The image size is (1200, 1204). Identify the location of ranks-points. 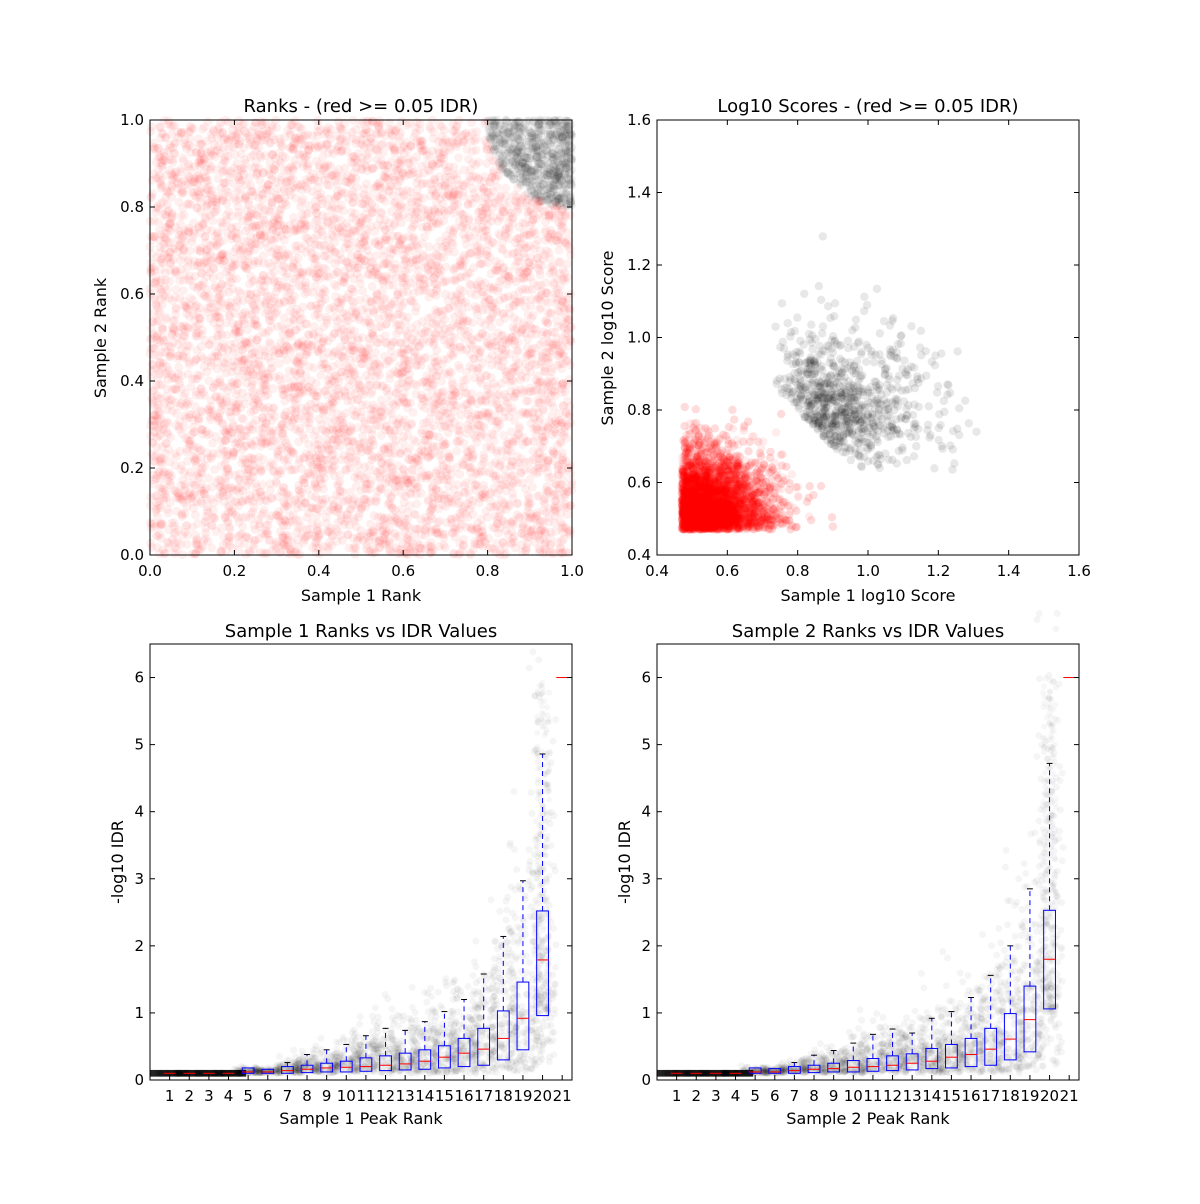
(361, 337).